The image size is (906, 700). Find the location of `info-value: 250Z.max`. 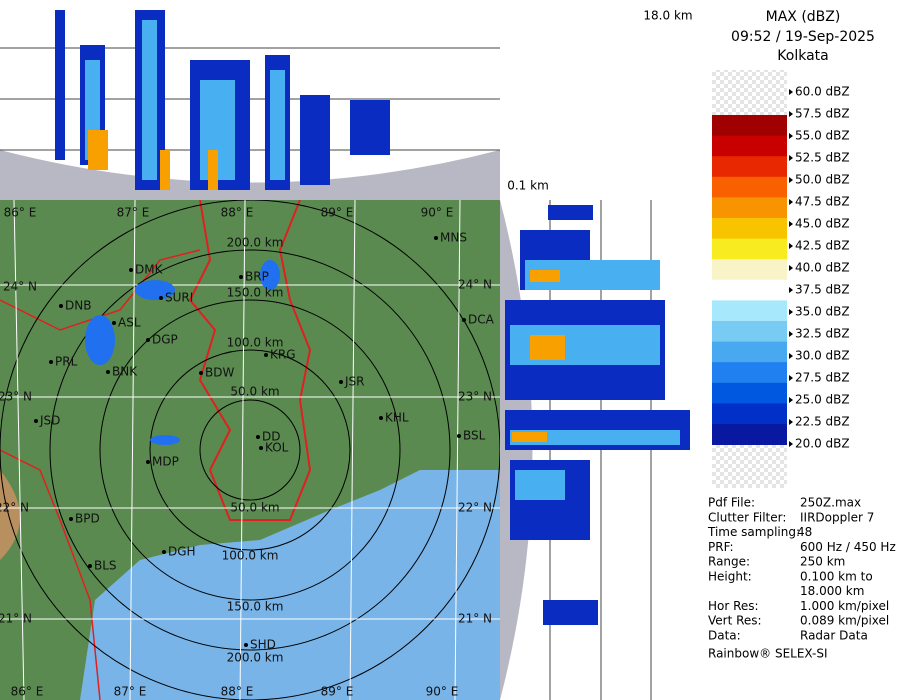

info-value: 250Z.max is located at coordinates (830, 503).